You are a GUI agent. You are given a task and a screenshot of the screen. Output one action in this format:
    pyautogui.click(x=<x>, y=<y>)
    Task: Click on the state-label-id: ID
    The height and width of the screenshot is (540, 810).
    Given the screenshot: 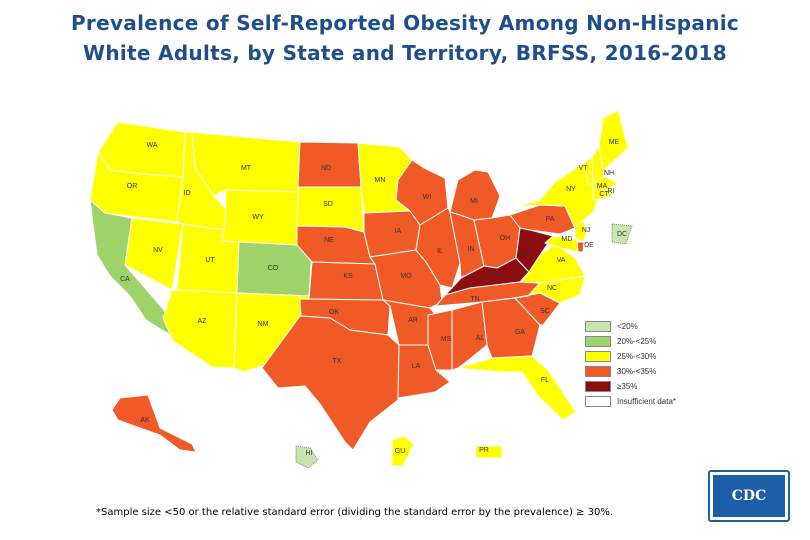 What is the action you would take?
    pyautogui.click(x=187, y=193)
    